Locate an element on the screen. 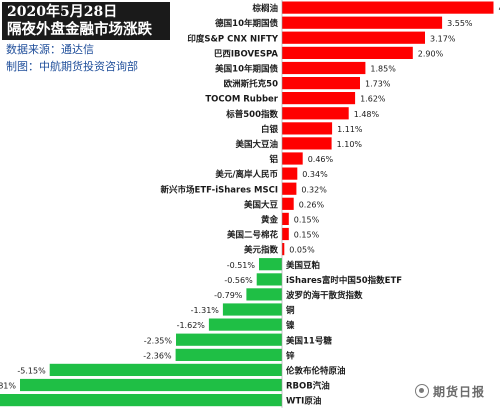 The image size is (500, 411). category-label-6: TOCOM Rubber is located at coordinates (241, 100).